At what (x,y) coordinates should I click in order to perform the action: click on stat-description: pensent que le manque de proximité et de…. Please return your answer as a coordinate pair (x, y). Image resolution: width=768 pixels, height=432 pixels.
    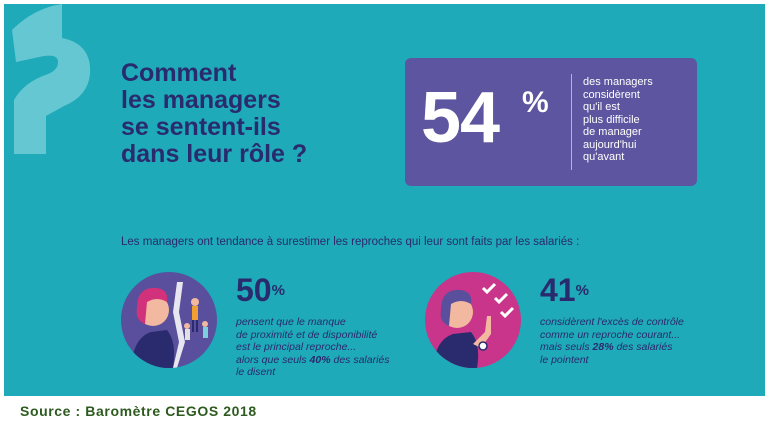
    Looking at the image, I should click on (313, 347).